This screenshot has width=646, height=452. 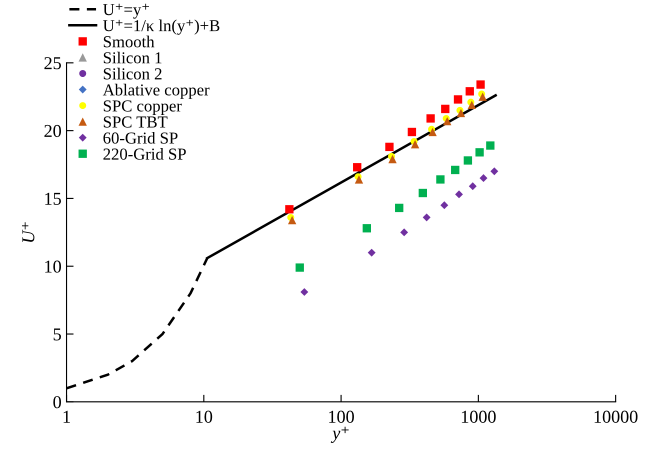 What do you see at coordinates (52, 131) in the screenshot?
I see `y-tick-label: 20` at bounding box center [52, 131].